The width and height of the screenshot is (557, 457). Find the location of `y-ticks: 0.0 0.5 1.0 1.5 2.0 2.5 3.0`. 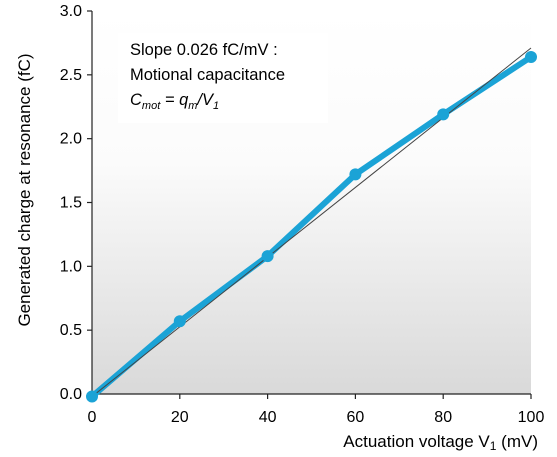

y-ticks: 0.0 0.5 1.0 1.5 2.0 2.5 3.0 is located at coordinates (76, 203).